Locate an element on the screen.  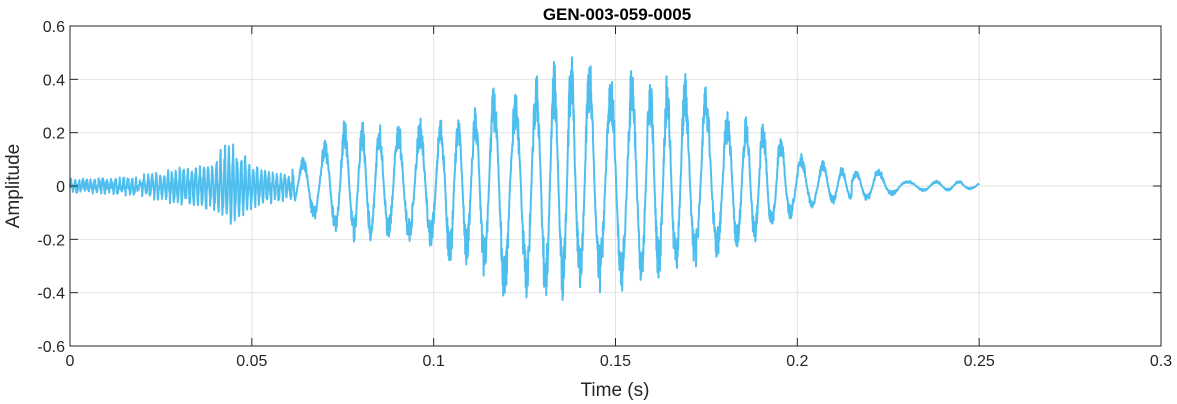
x-axis-label: Time (s) is located at coordinates (615, 390).